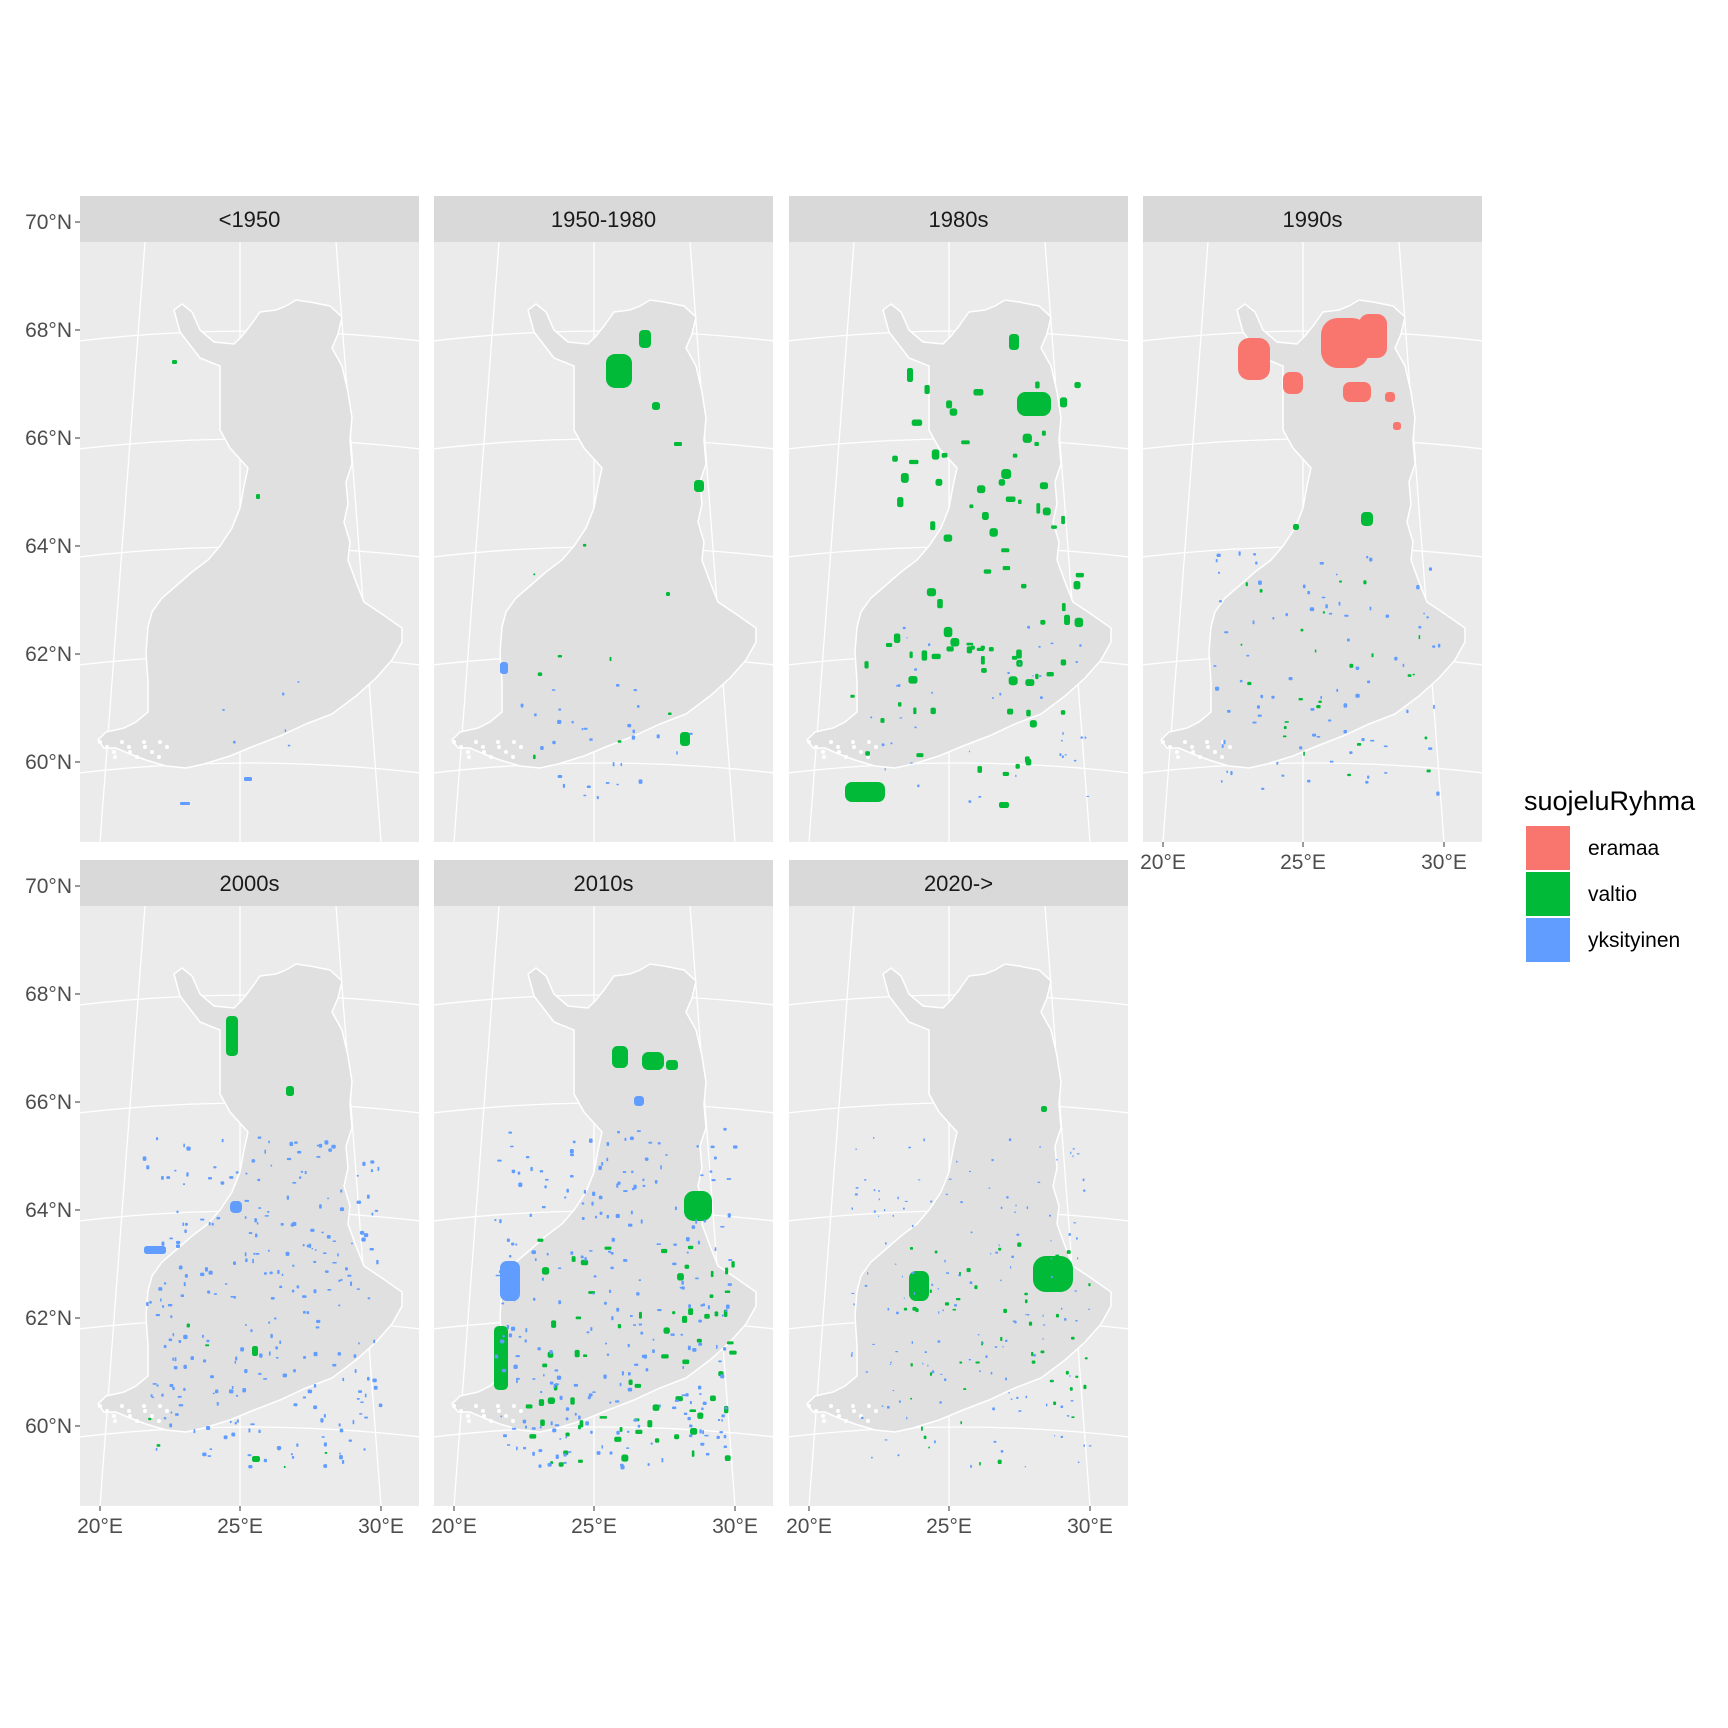  What do you see at coordinates (958, 1206) in the screenshot?
I see `map-area` at bounding box center [958, 1206].